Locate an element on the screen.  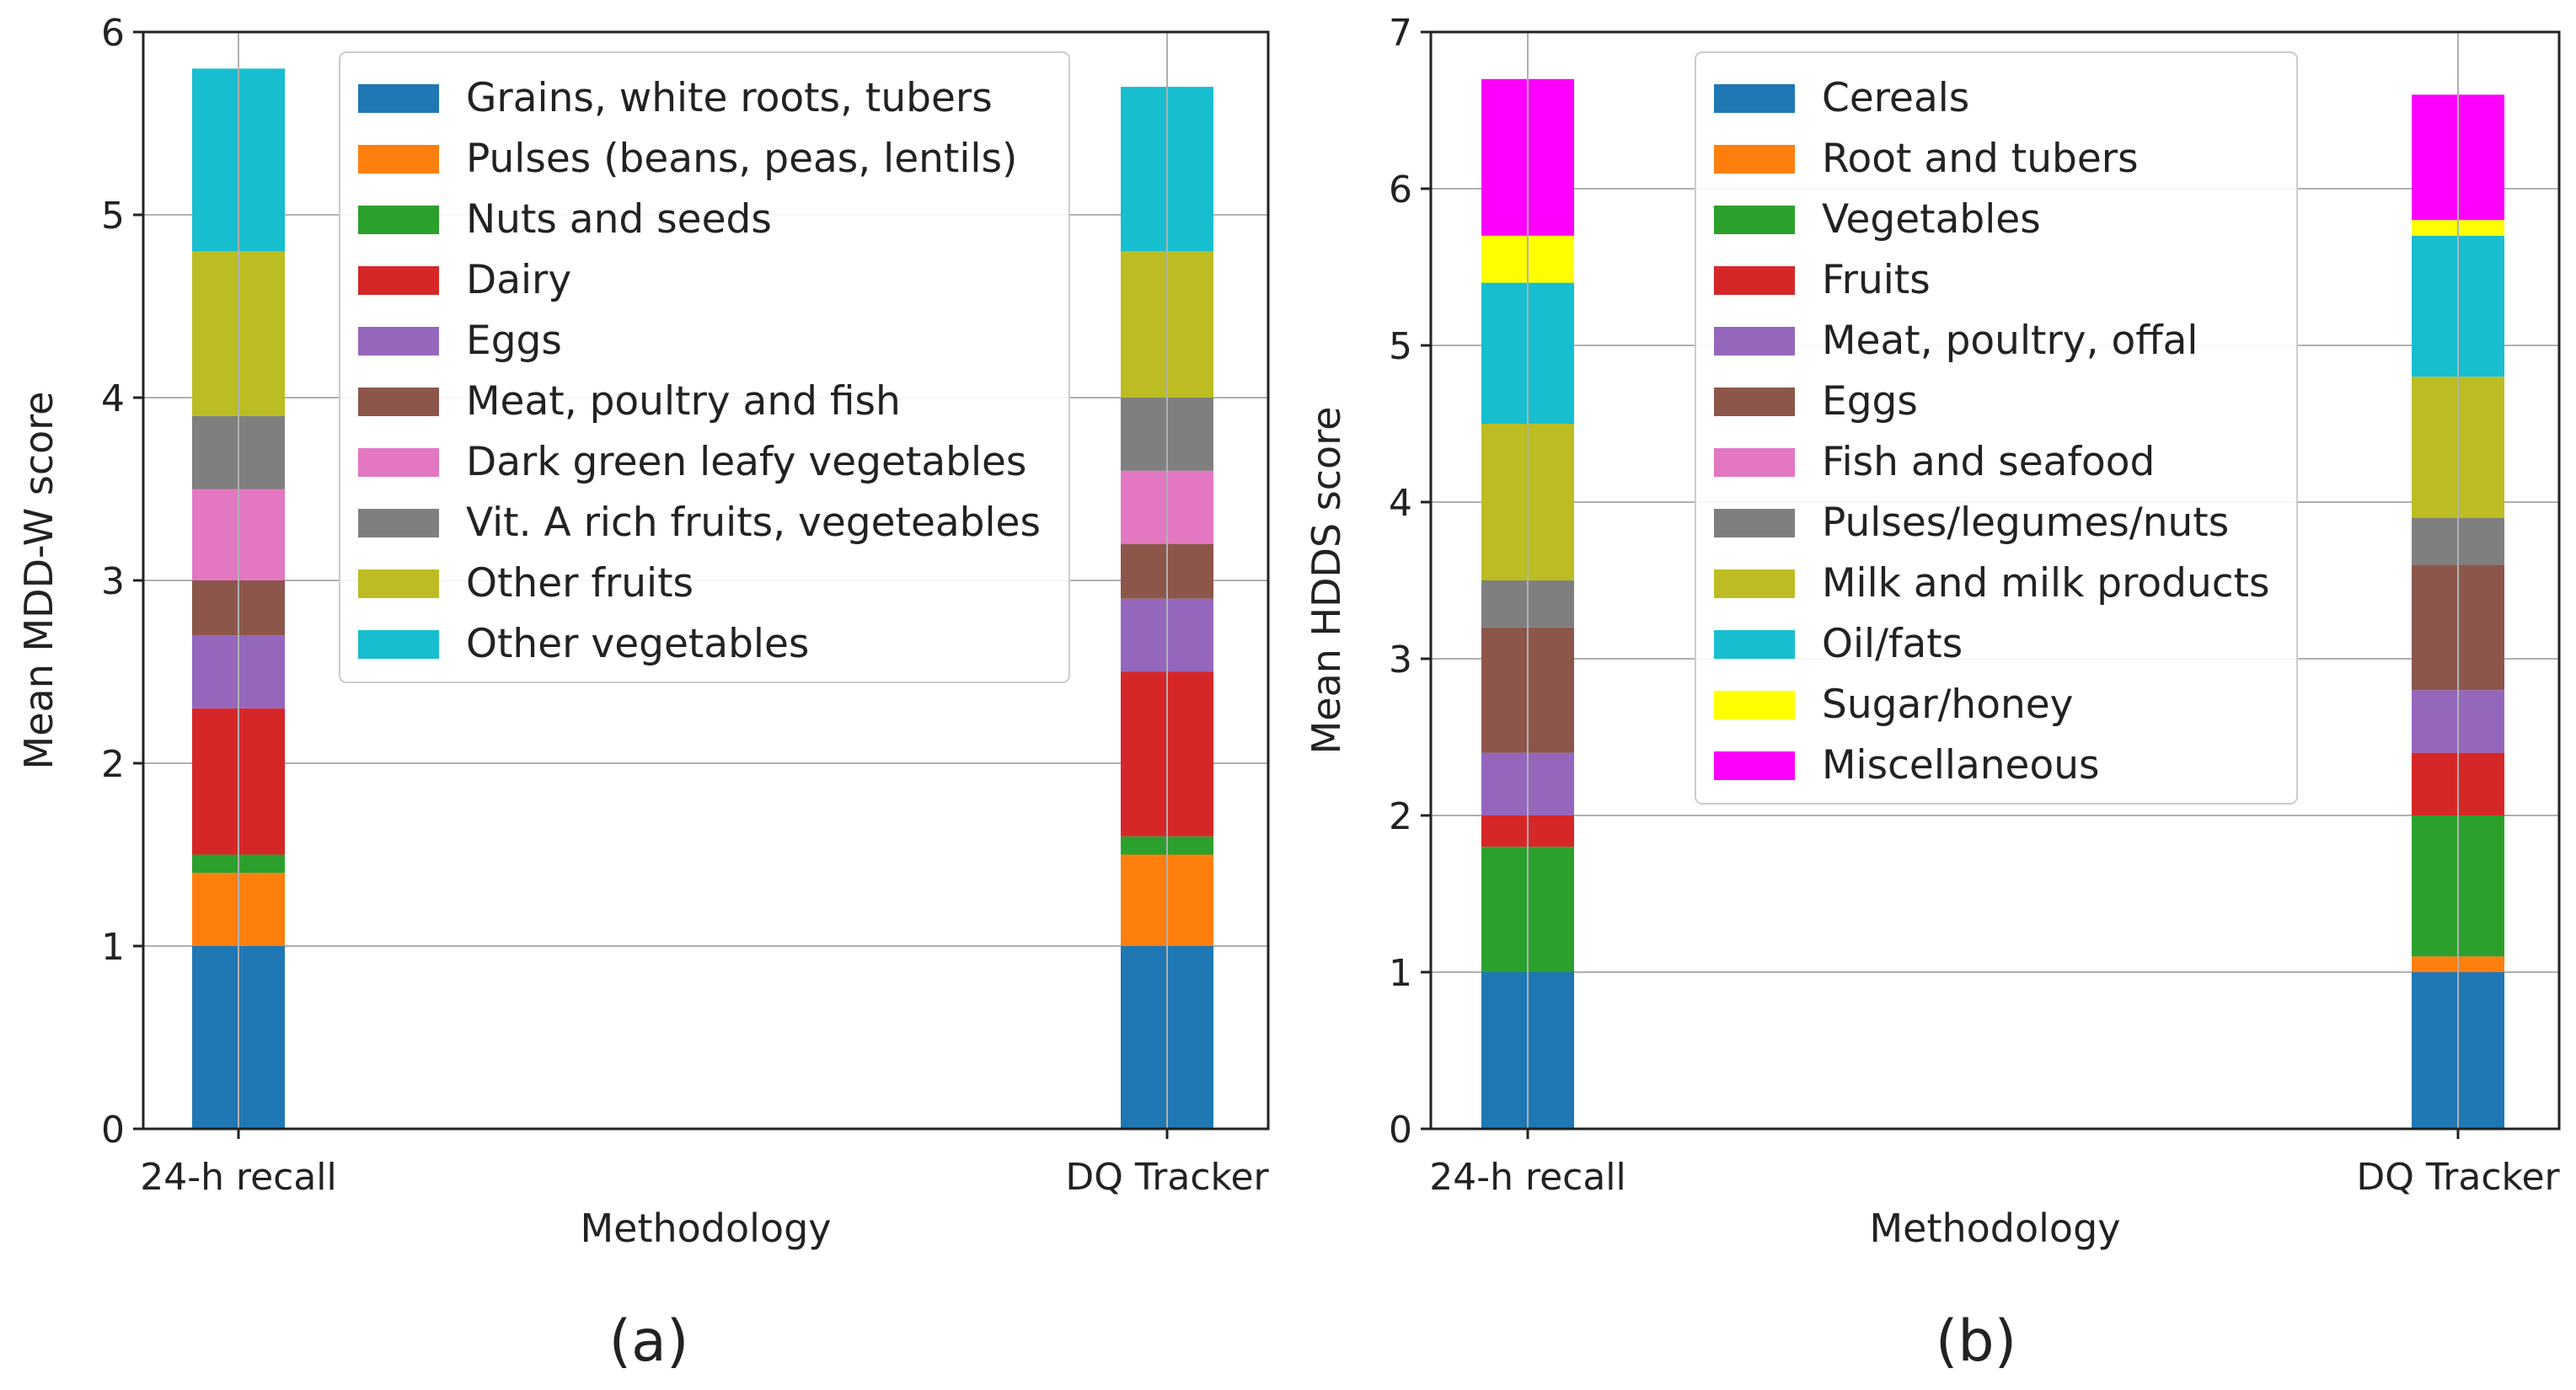
legend-swatch-cereals is located at coordinates (1754, 98).